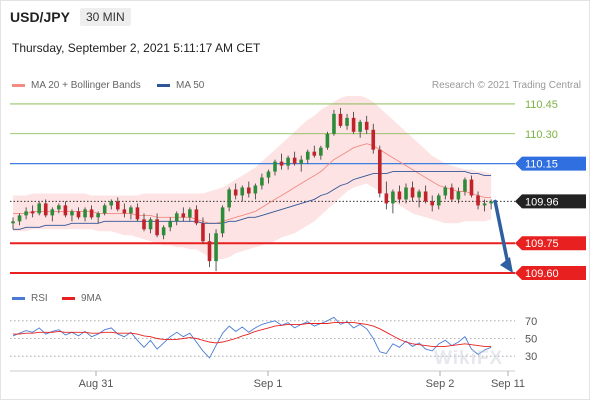 This screenshot has height=400, width=590. I want to click on legend-swatch-9ma, so click(68, 298).